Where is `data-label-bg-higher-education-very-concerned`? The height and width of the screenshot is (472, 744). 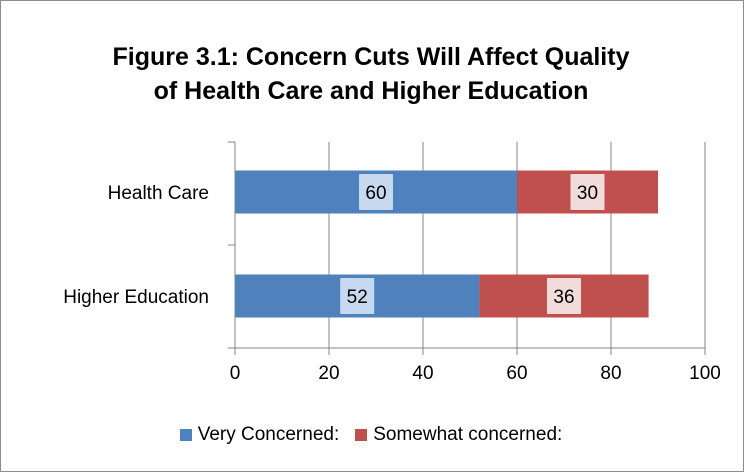 data-label-bg-higher-education-very-concerned is located at coordinates (357, 296).